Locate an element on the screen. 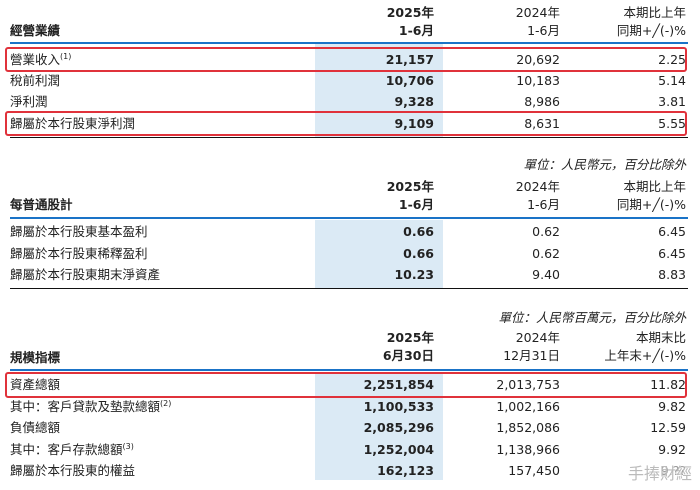 The width and height of the screenshot is (700, 490). value-2025: 10.23 is located at coordinates (414, 274).